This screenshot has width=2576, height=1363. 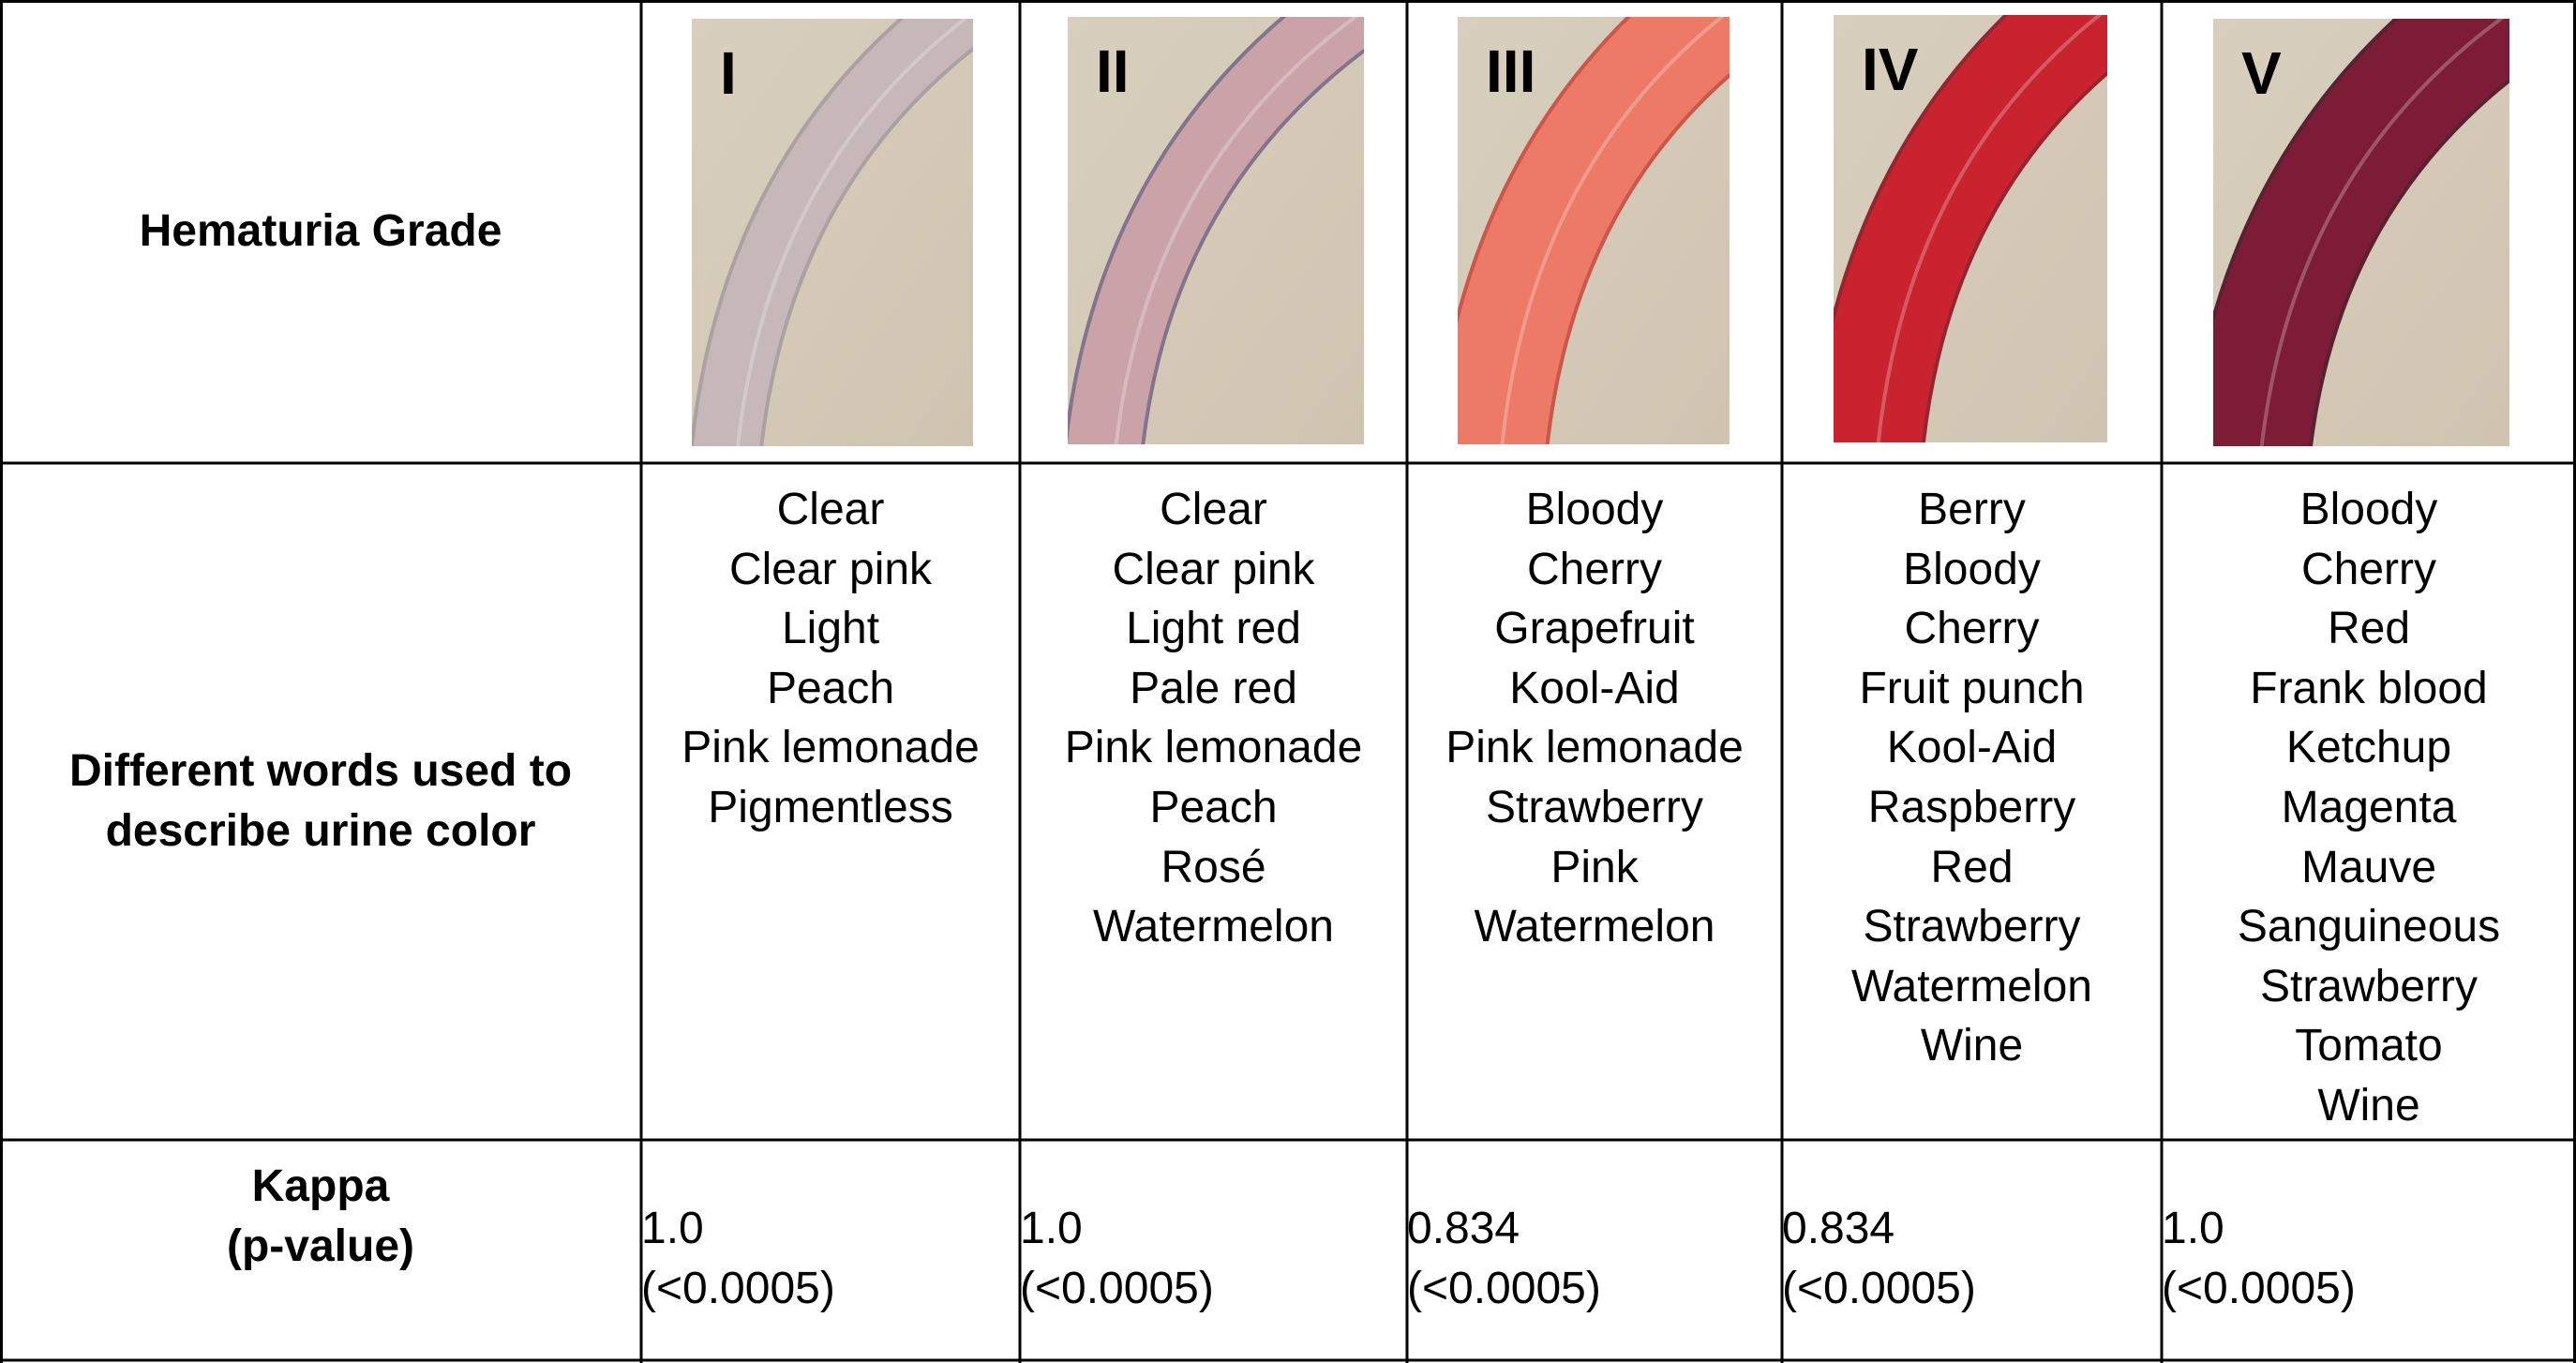 I want to click on color-word: Rosé, so click(x=1213, y=867).